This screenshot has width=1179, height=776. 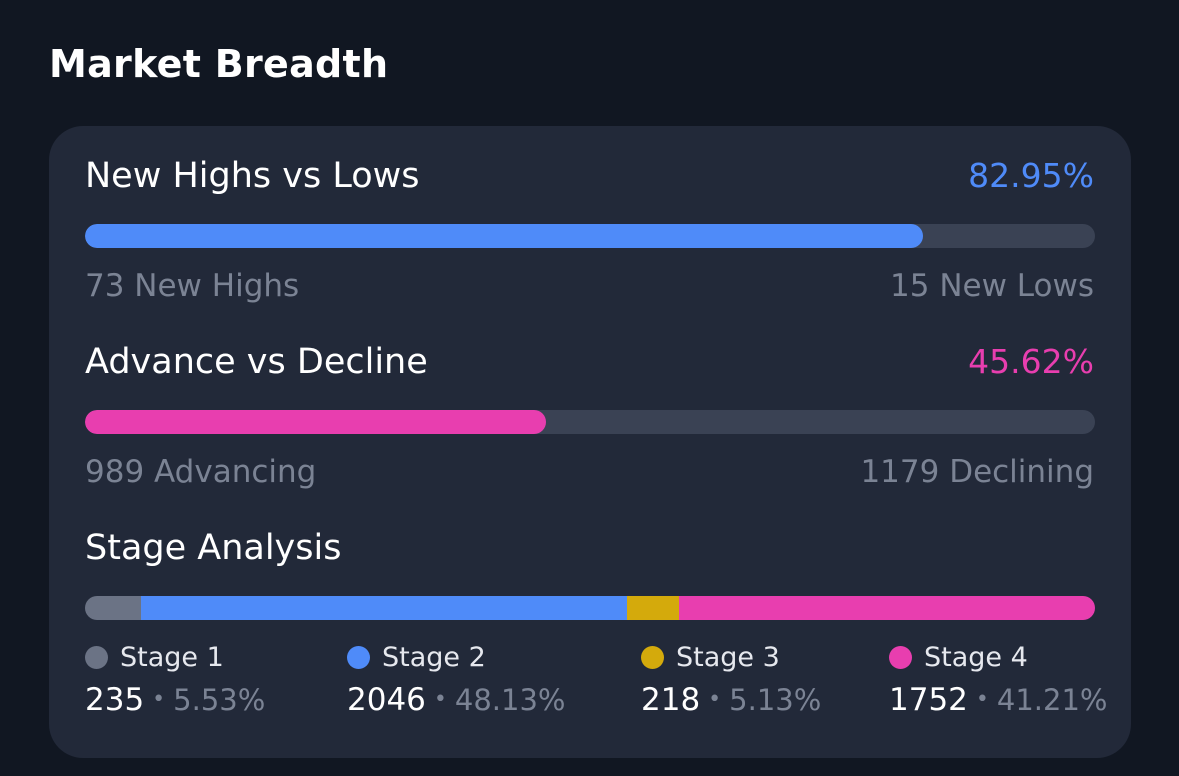 What do you see at coordinates (589, 176) in the screenshot?
I see `new-highs-lows-header: New Highs vs Lows 82.95%` at bounding box center [589, 176].